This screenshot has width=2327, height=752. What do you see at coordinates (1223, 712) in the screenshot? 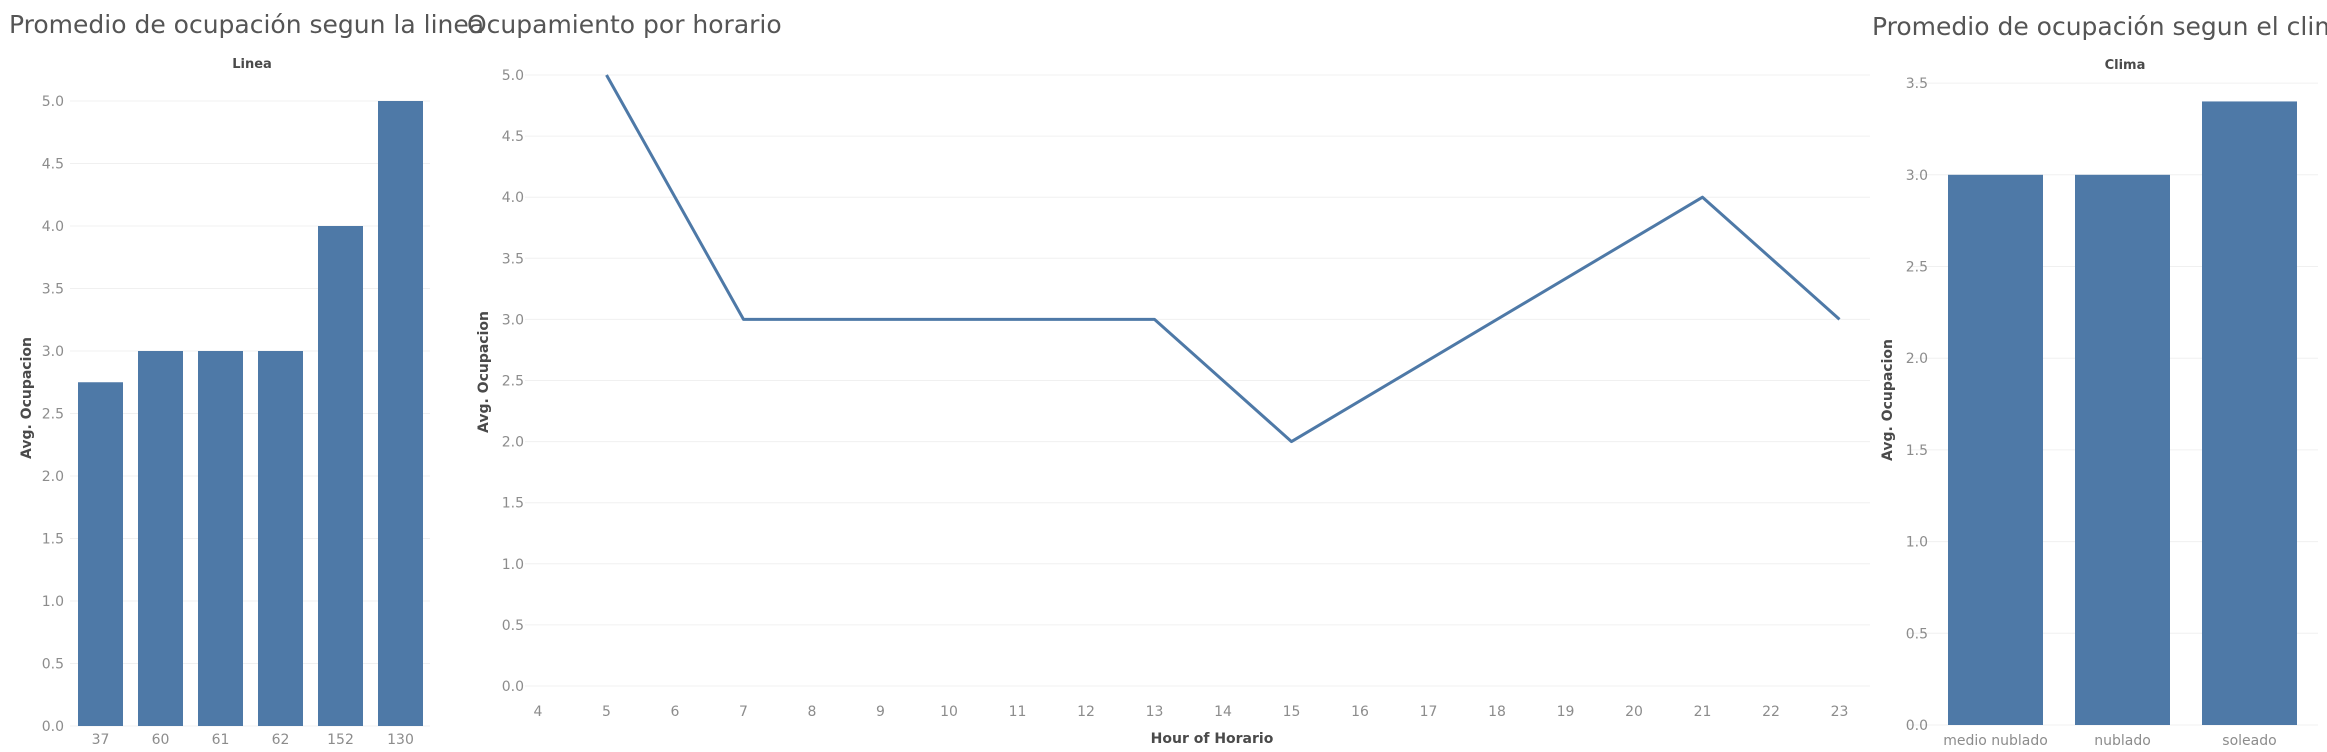
I see `x-tick-label: 14` at bounding box center [1223, 712].